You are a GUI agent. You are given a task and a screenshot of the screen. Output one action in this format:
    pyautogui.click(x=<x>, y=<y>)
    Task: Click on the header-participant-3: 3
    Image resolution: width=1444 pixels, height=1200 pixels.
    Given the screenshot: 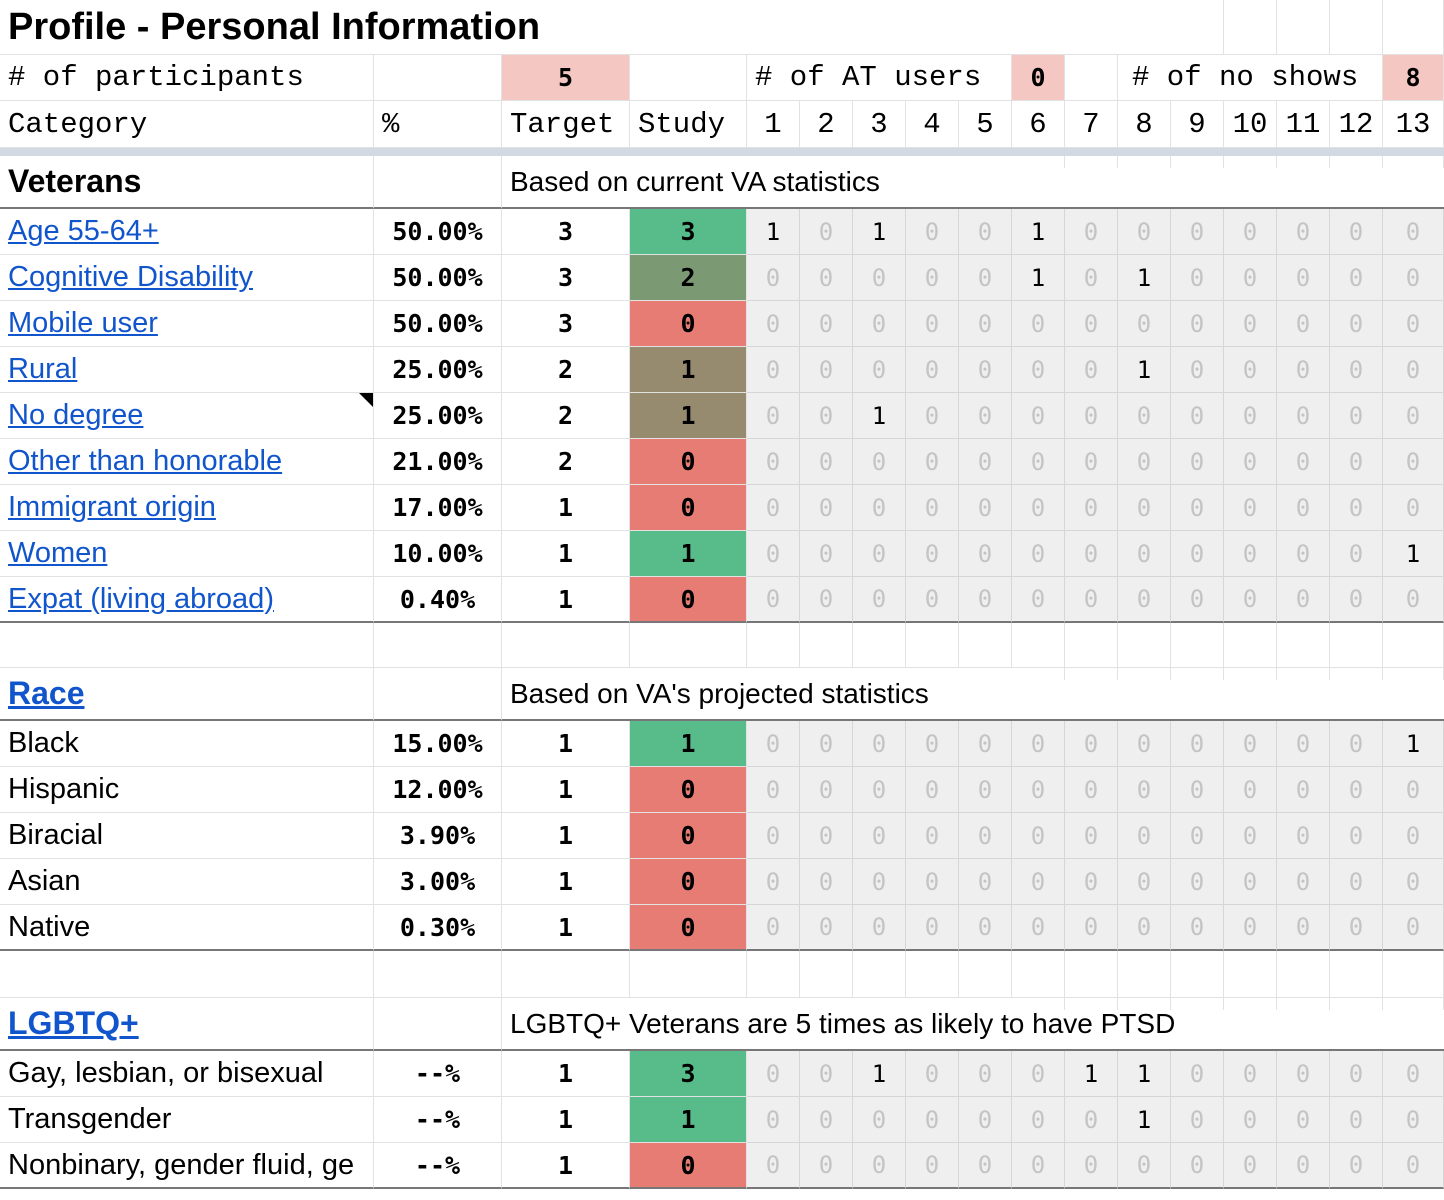 What is the action you would take?
    pyautogui.click(x=879, y=124)
    